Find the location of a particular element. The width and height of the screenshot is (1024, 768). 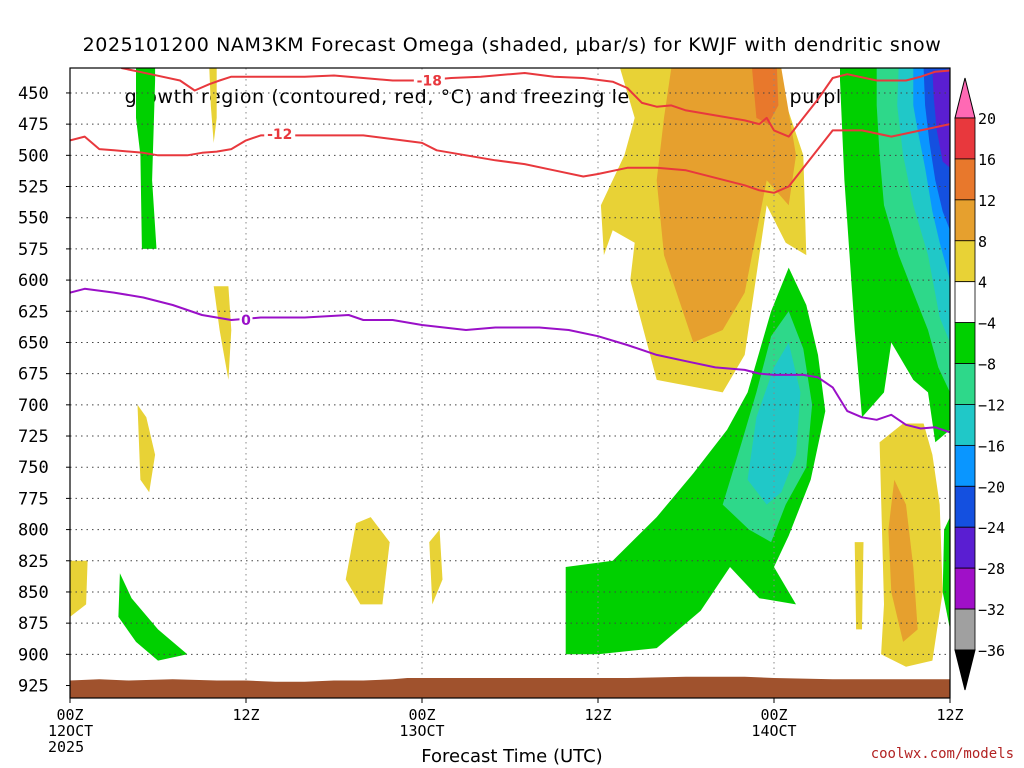

y-tick-label-875: 875 is located at coordinates (33, 624).